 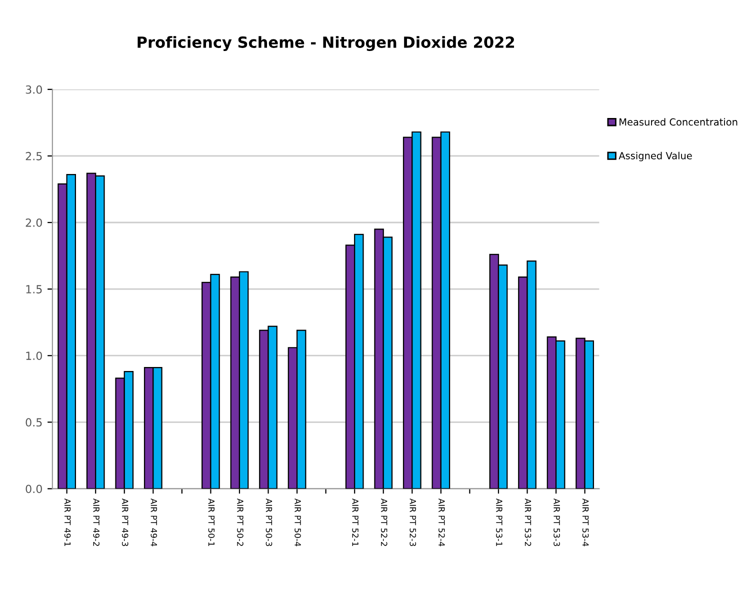 What do you see at coordinates (154, 522) in the screenshot?
I see `x-tick-label: AIR PT 49-4` at bounding box center [154, 522].